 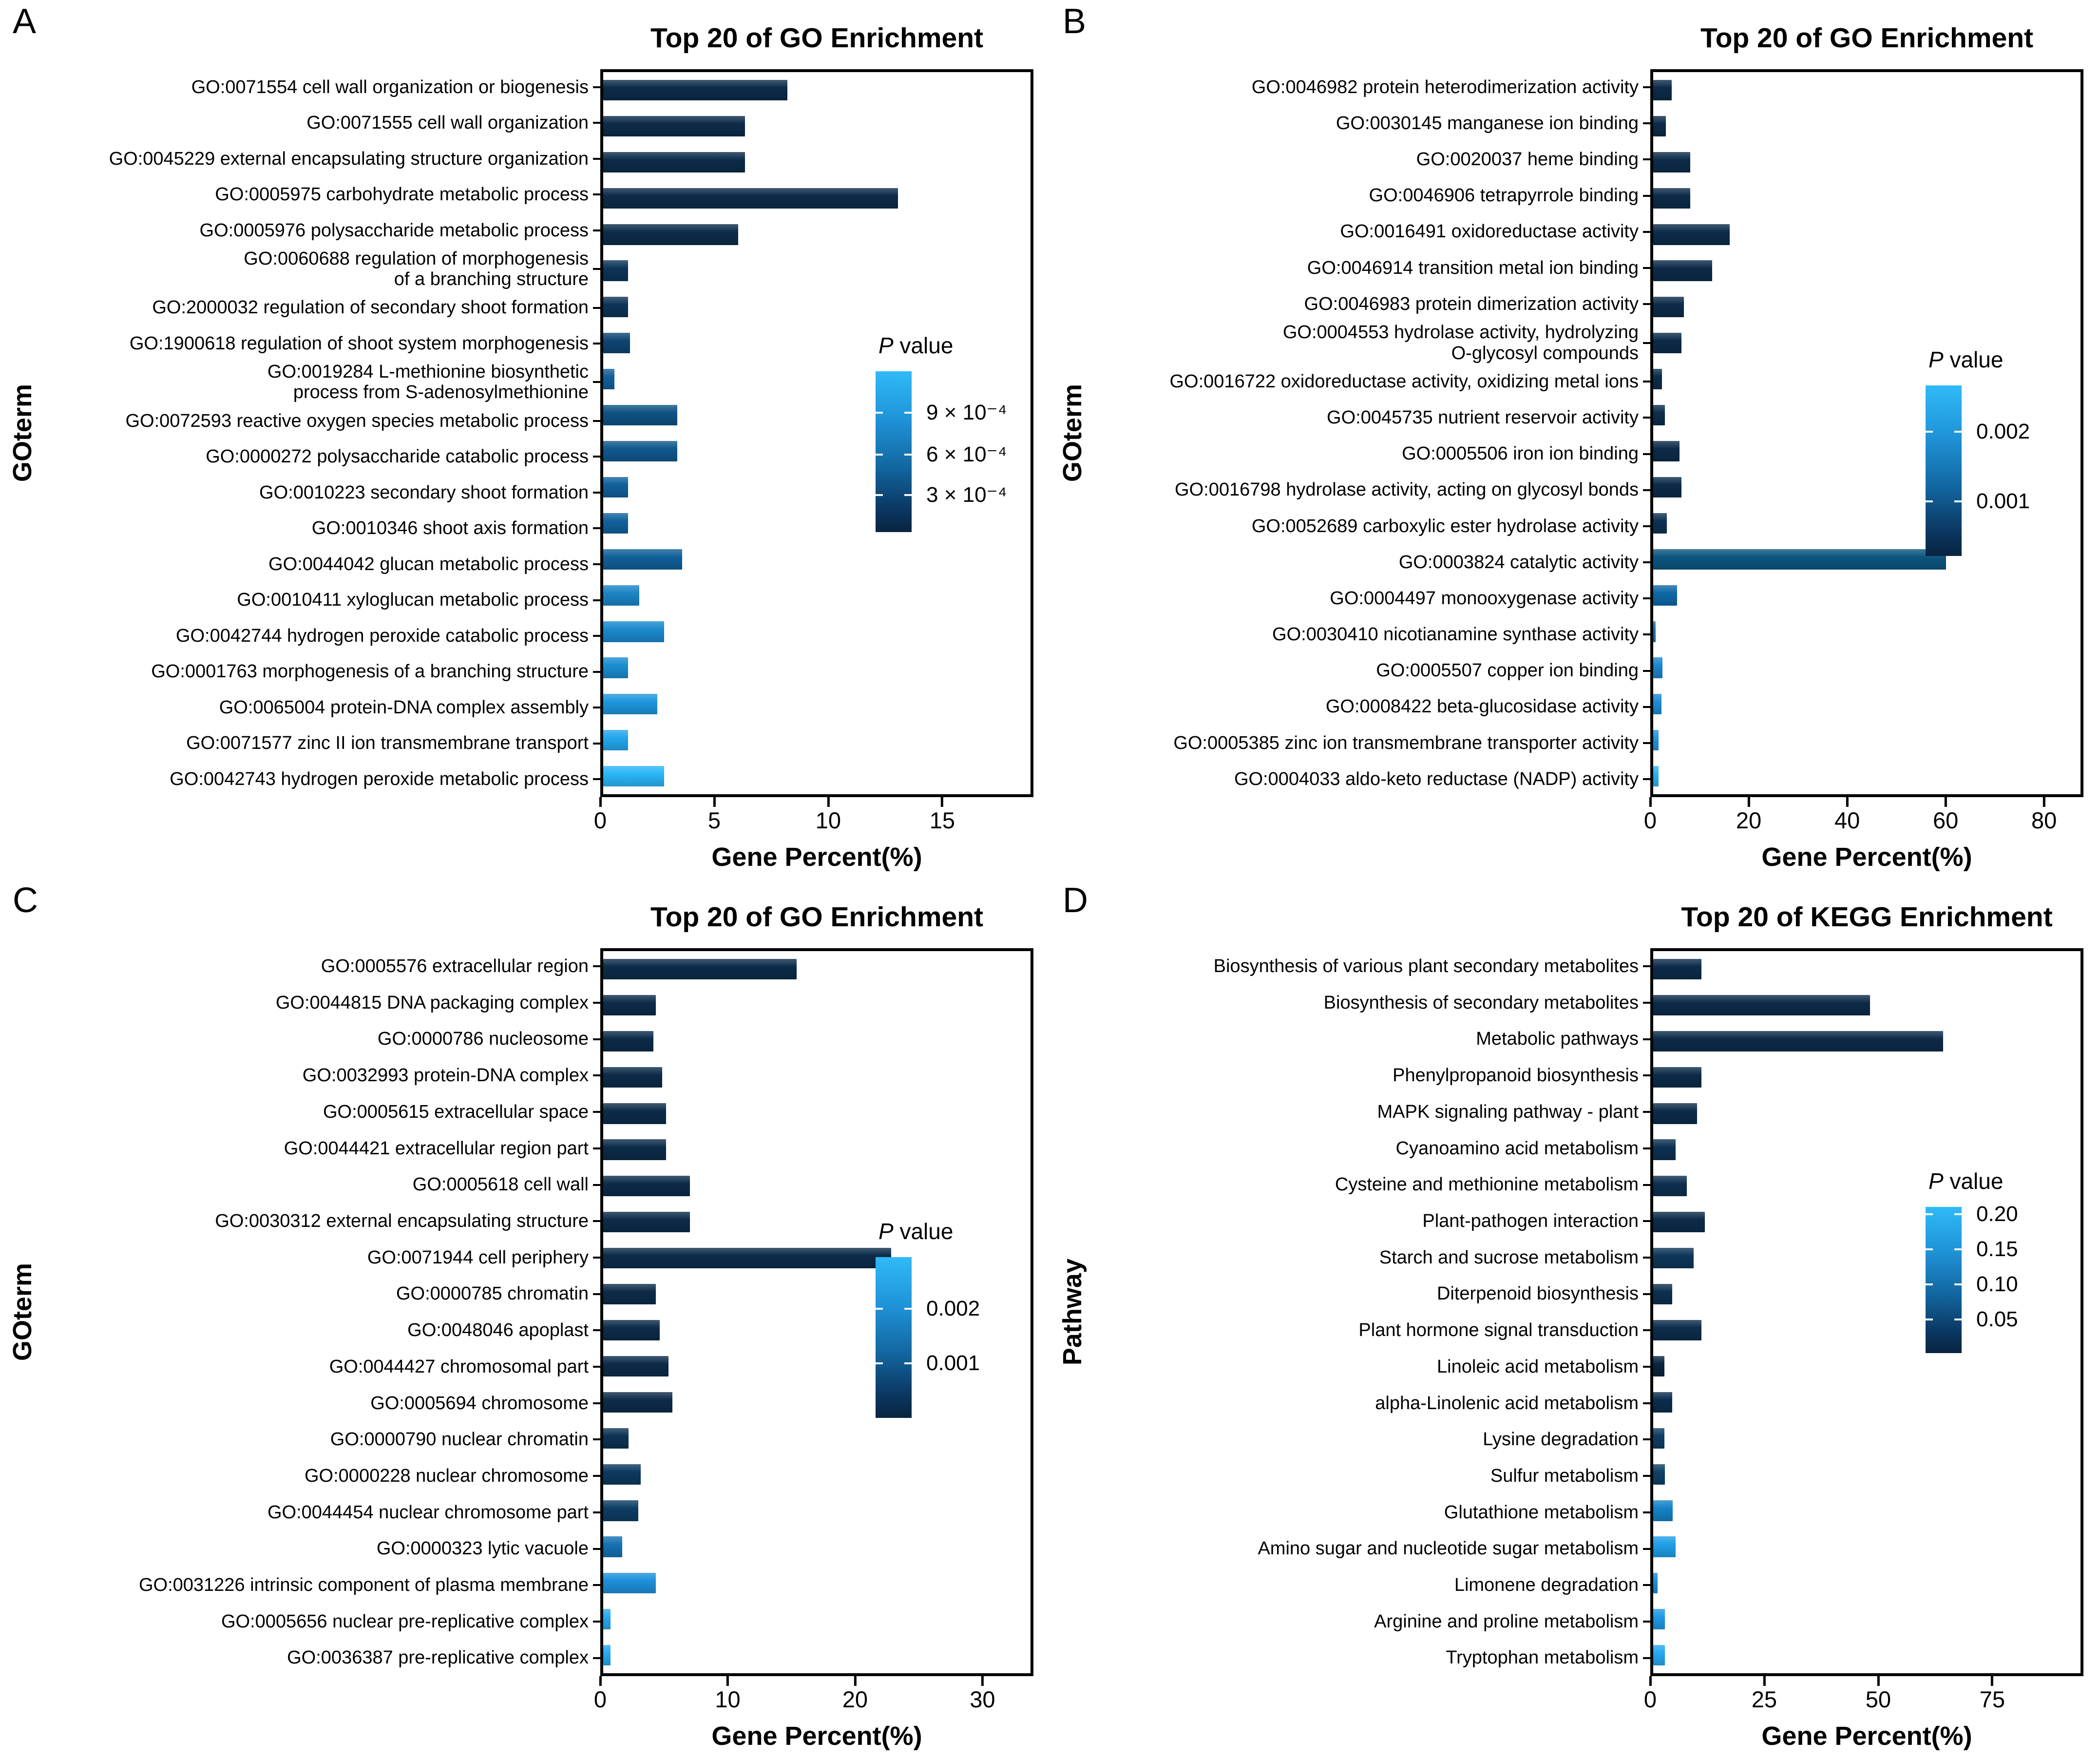 What do you see at coordinates (1504, 195) in the screenshot?
I see `category-label: GO:0046906 tetrapyrrole binding` at bounding box center [1504, 195].